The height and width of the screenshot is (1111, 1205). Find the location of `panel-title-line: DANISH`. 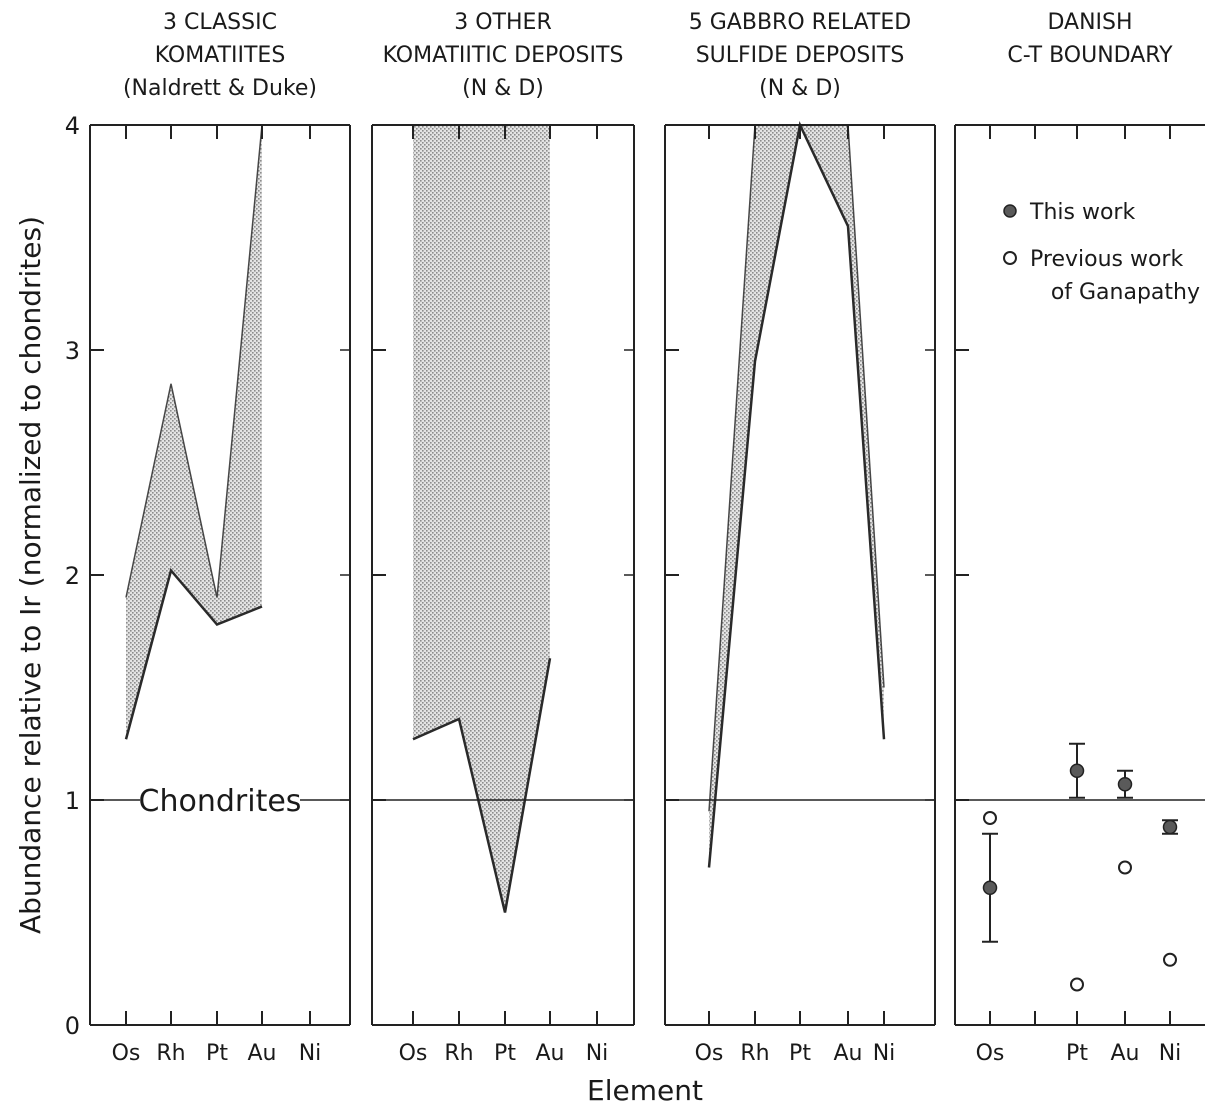

panel-title-line: DANISH is located at coordinates (1089, 22).